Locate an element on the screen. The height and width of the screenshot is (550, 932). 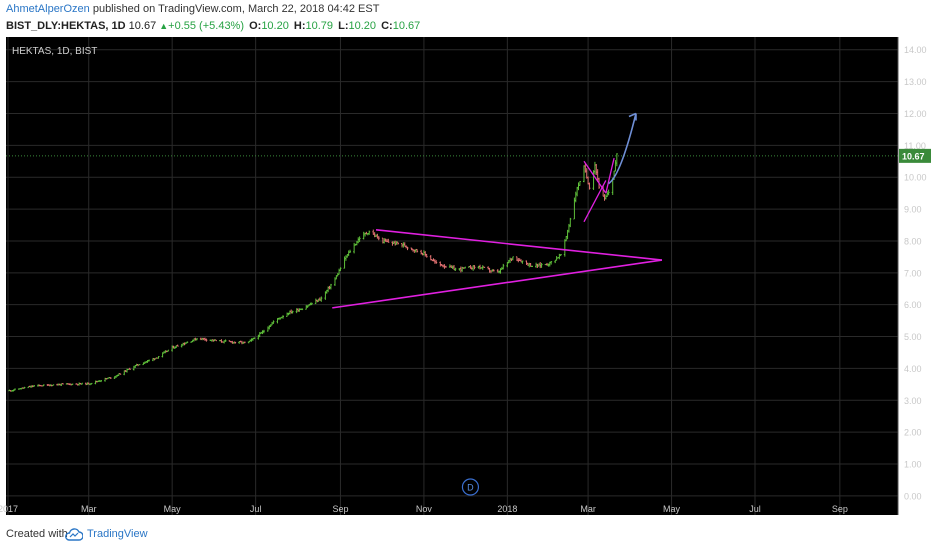
price-change: +0.55 (+5.43%) is located at coordinates (206, 26).